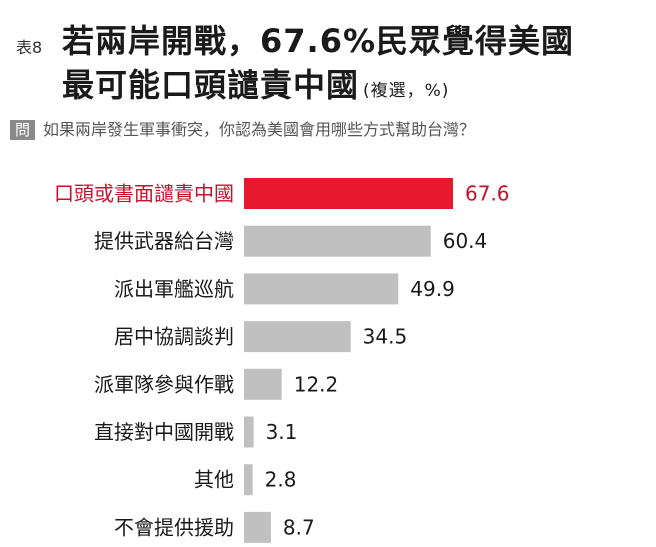  Describe the element at coordinates (432, 289) in the screenshot. I see `value-label: 49.9` at that location.